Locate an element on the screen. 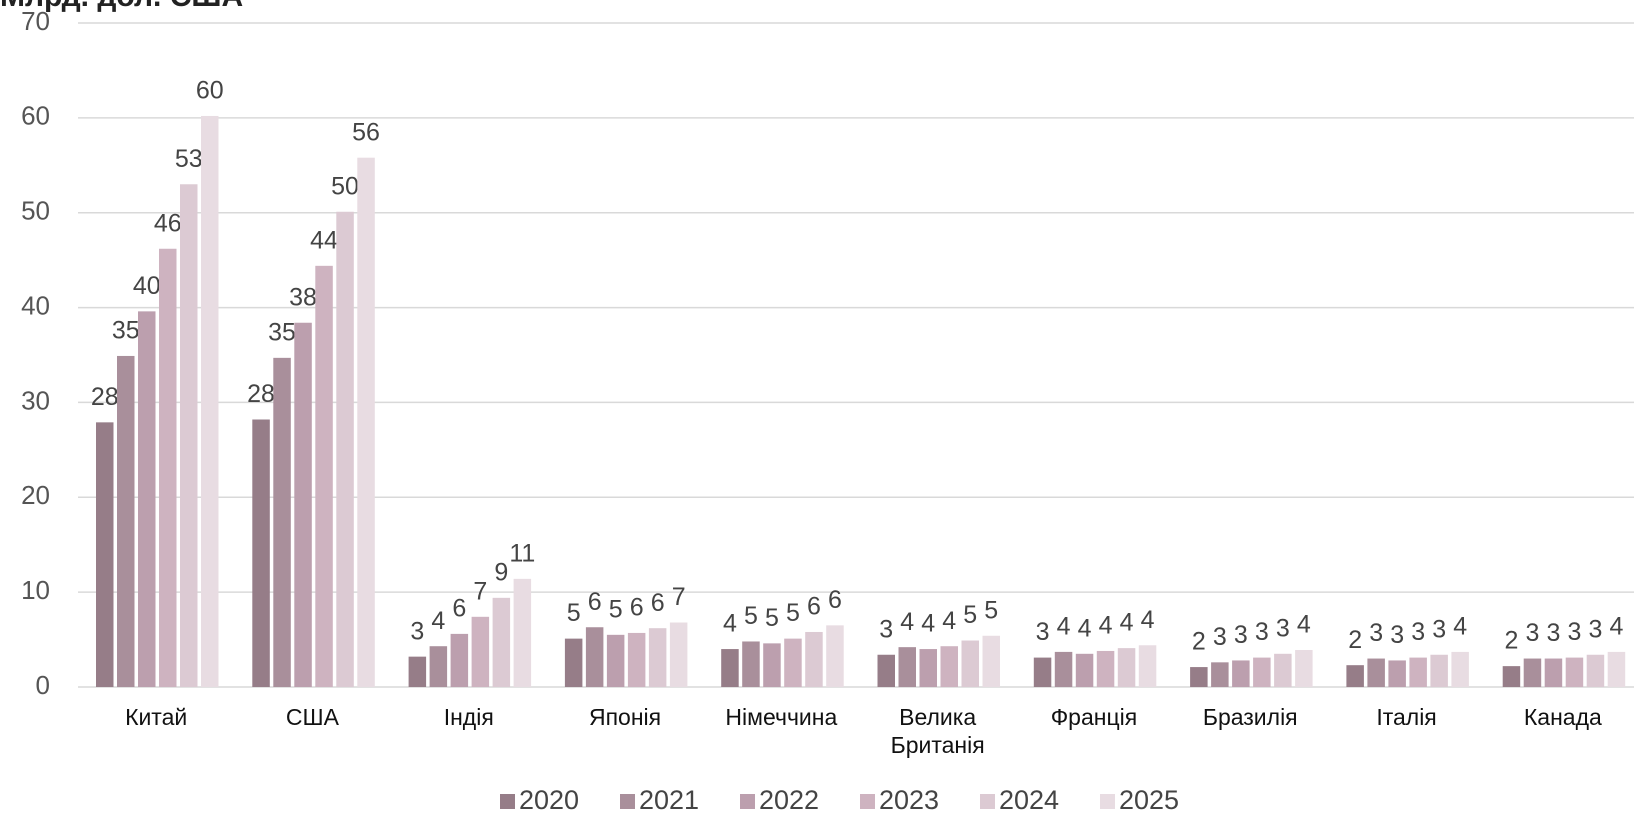 This screenshot has height=815, width=1634. data-label: 56 is located at coordinates (366, 132).